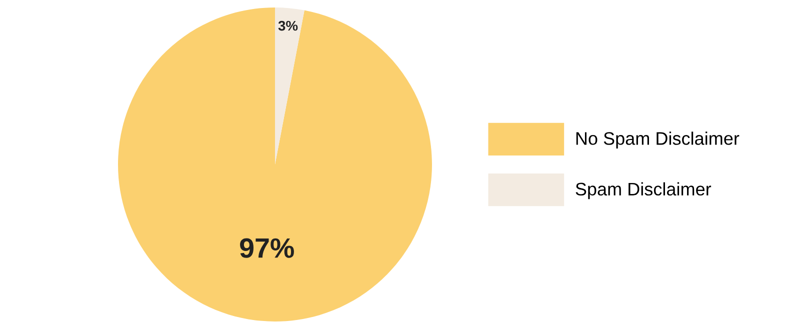 This screenshot has height=329, width=800. What do you see at coordinates (658, 140) in the screenshot?
I see `legend-label: No Spam Disclaimer` at bounding box center [658, 140].